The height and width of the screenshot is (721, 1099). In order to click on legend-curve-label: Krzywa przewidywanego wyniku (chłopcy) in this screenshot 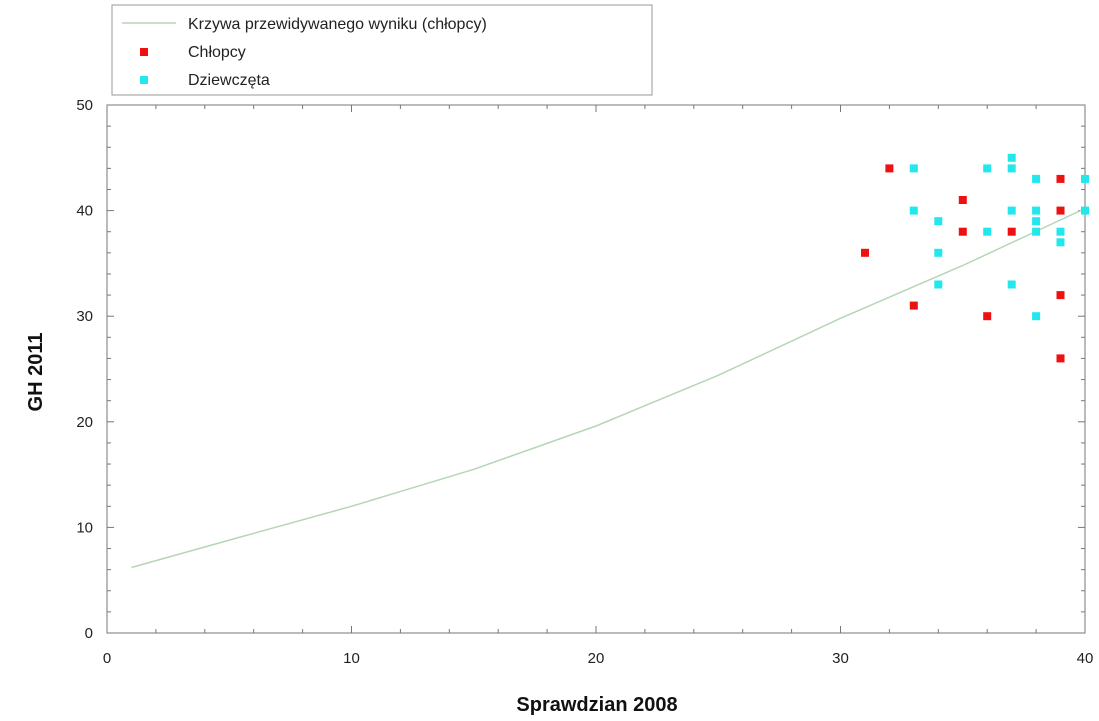, I will do `click(337, 24)`.